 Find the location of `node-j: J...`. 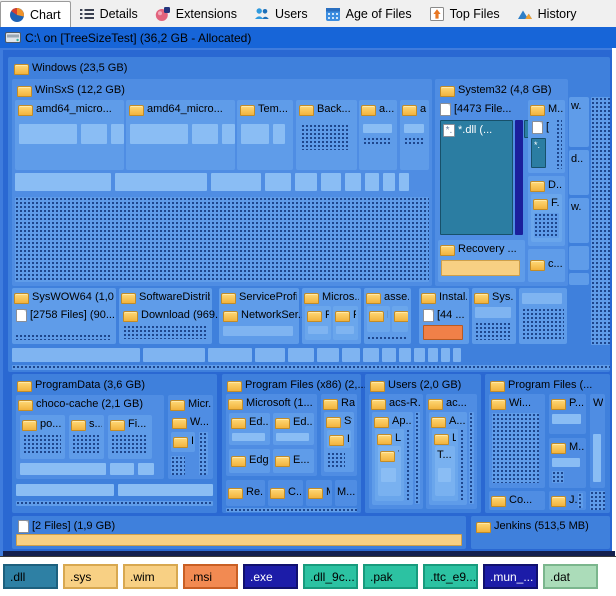

node-j: J... is located at coordinates (567, 500).